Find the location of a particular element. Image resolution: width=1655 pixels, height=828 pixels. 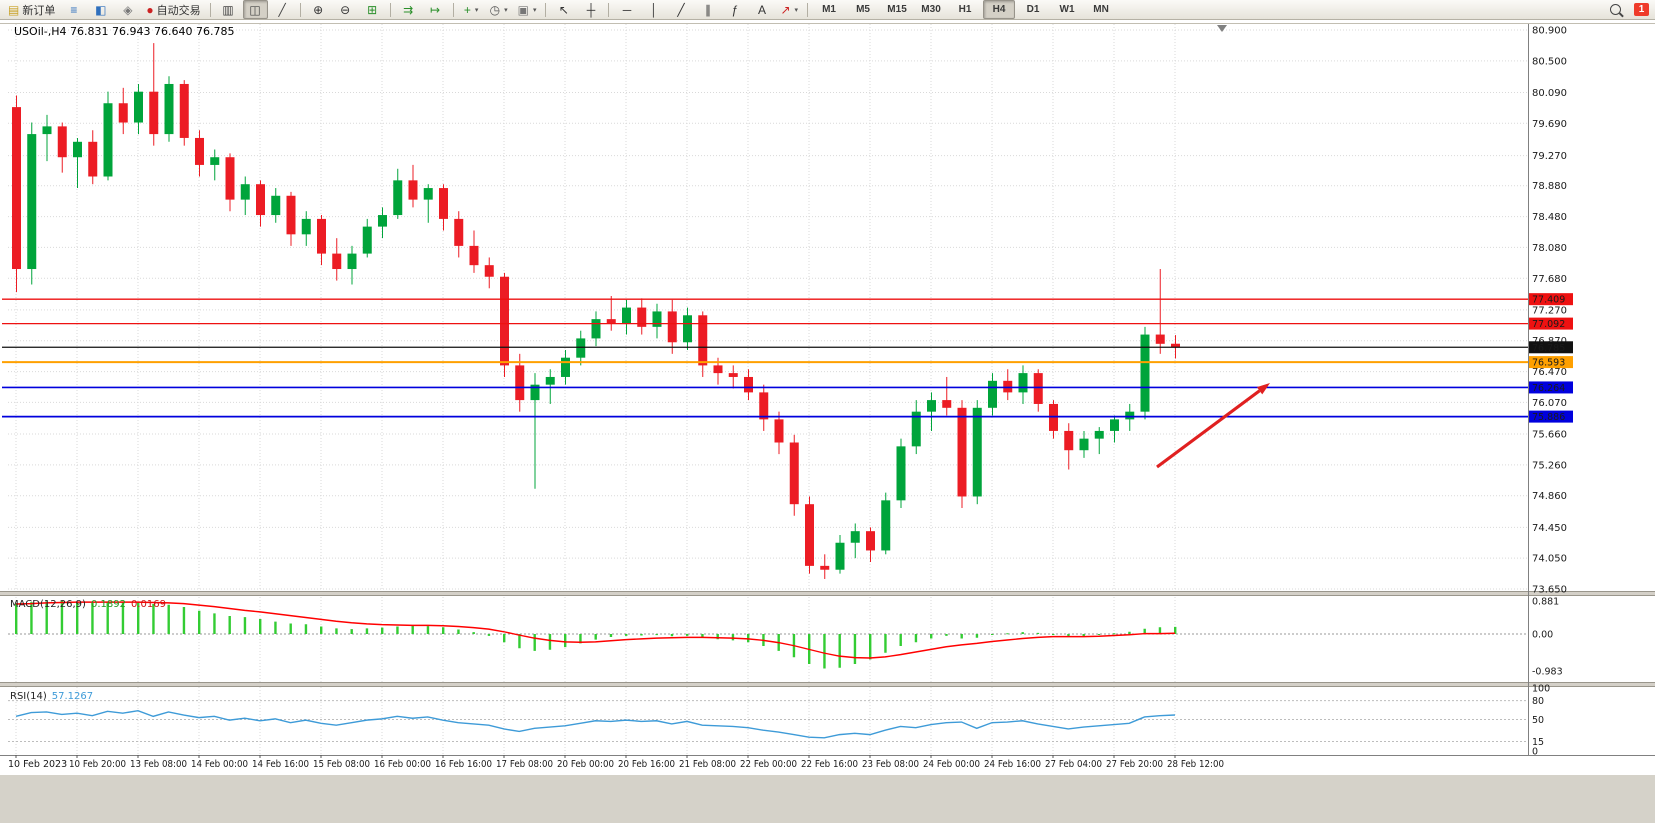

navigator-icon: ◈ is located at coordinates (128, 9).